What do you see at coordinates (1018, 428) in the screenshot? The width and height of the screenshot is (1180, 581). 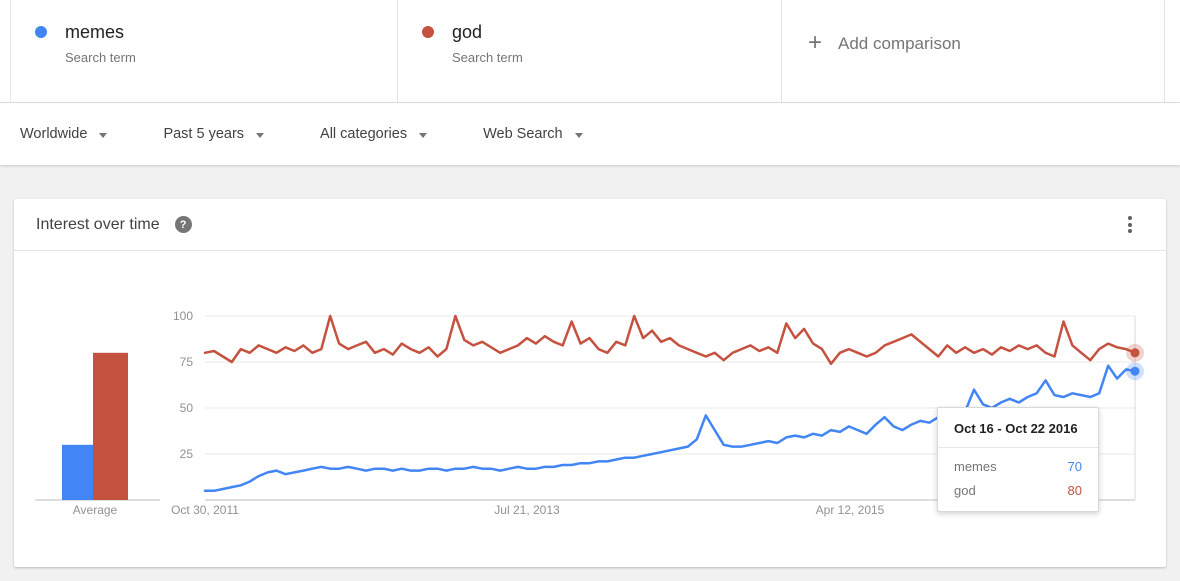 I see `tooltip-date: Oct 16 - Oct 22 2016` at bounding box center [1018, 428].